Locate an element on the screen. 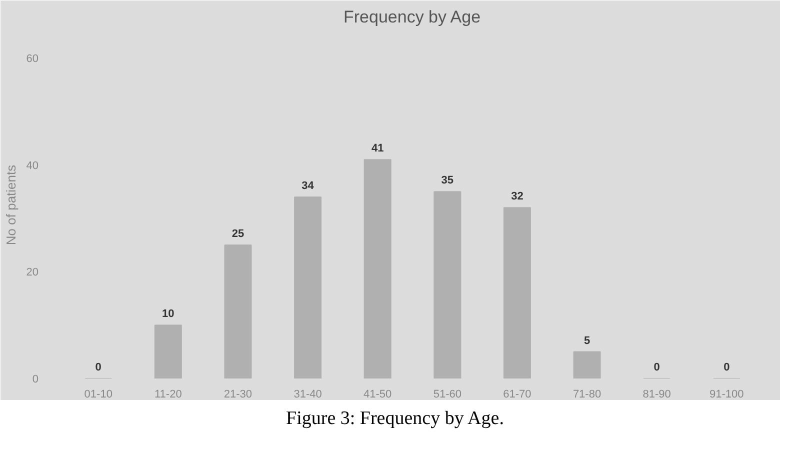  x-tick-label: 41-50 is located at coordinates (378, 394).